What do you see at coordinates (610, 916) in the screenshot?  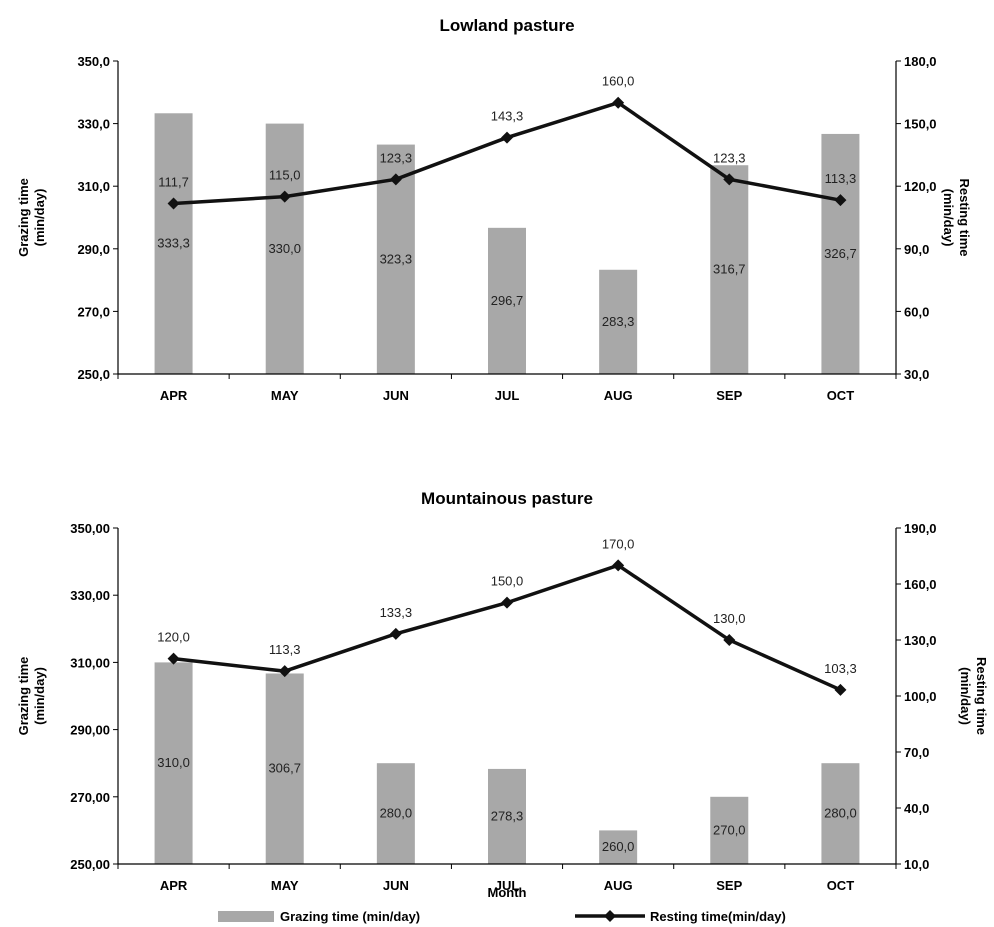 I see `legend-resting-marker` at bounding box center [610, 916].